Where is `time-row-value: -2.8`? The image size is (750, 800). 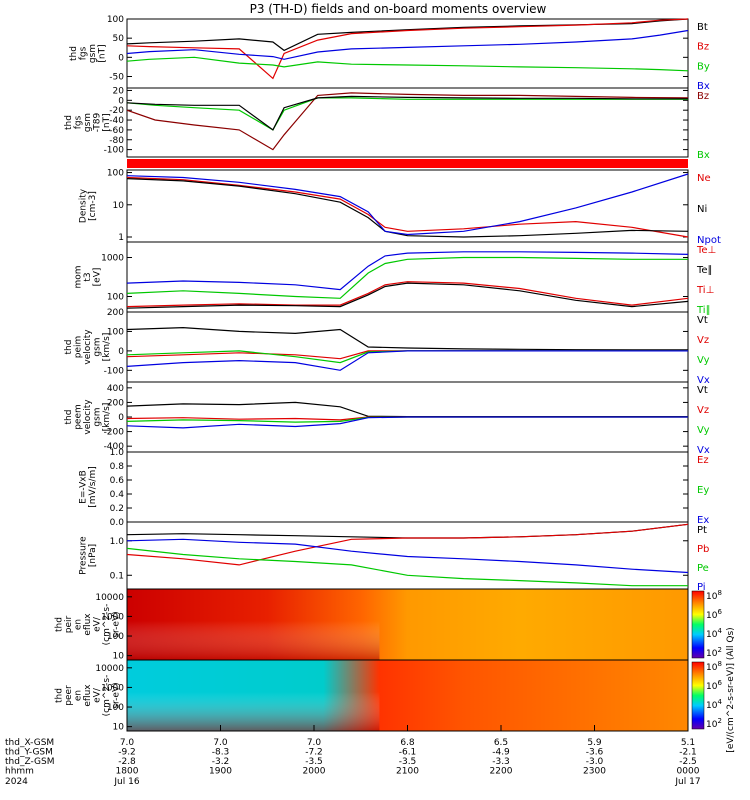 time-row-value: -2.8 is located at coordinates (127, 762).